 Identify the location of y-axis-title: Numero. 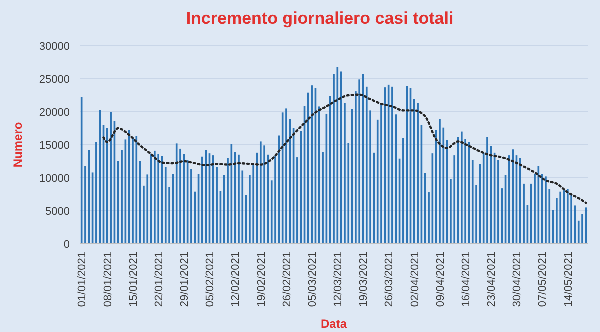
(18, 145).